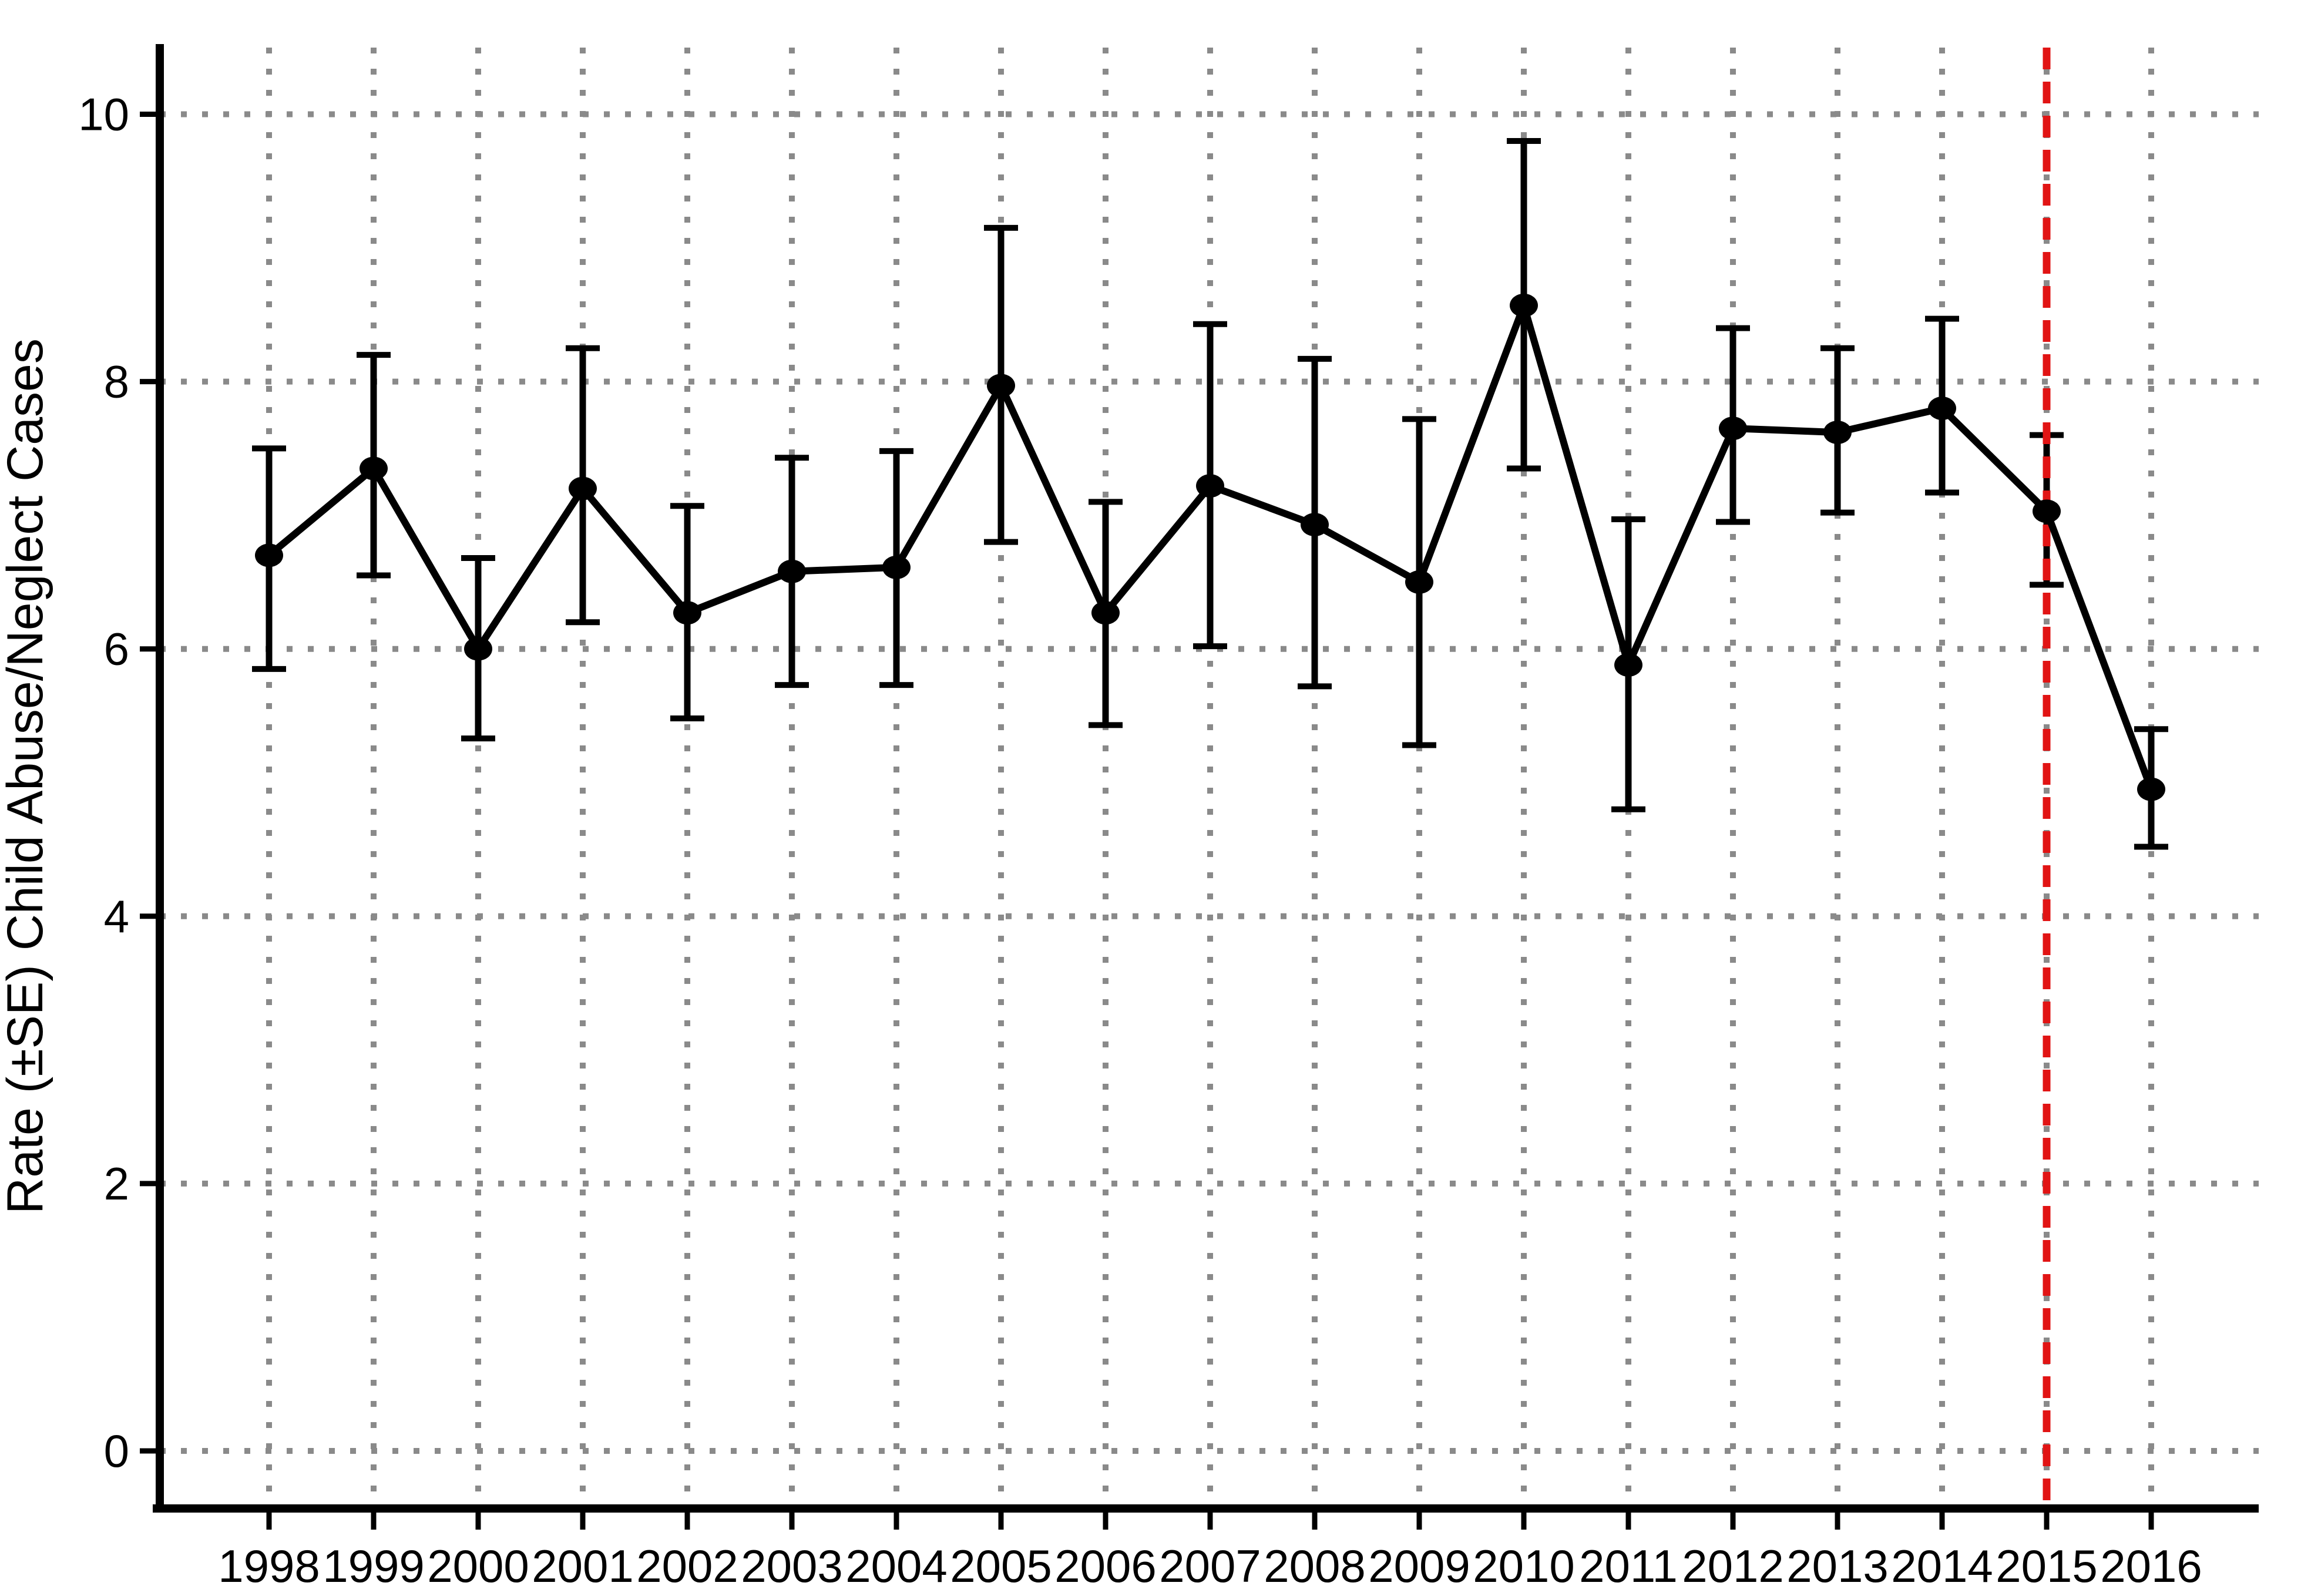 This screenshot has width=2301, height=1596. What do you see at coordinates (478, 1566) in the screenshot?
I see `x-tick-label: 2000` at bounding box center [478, 1566].